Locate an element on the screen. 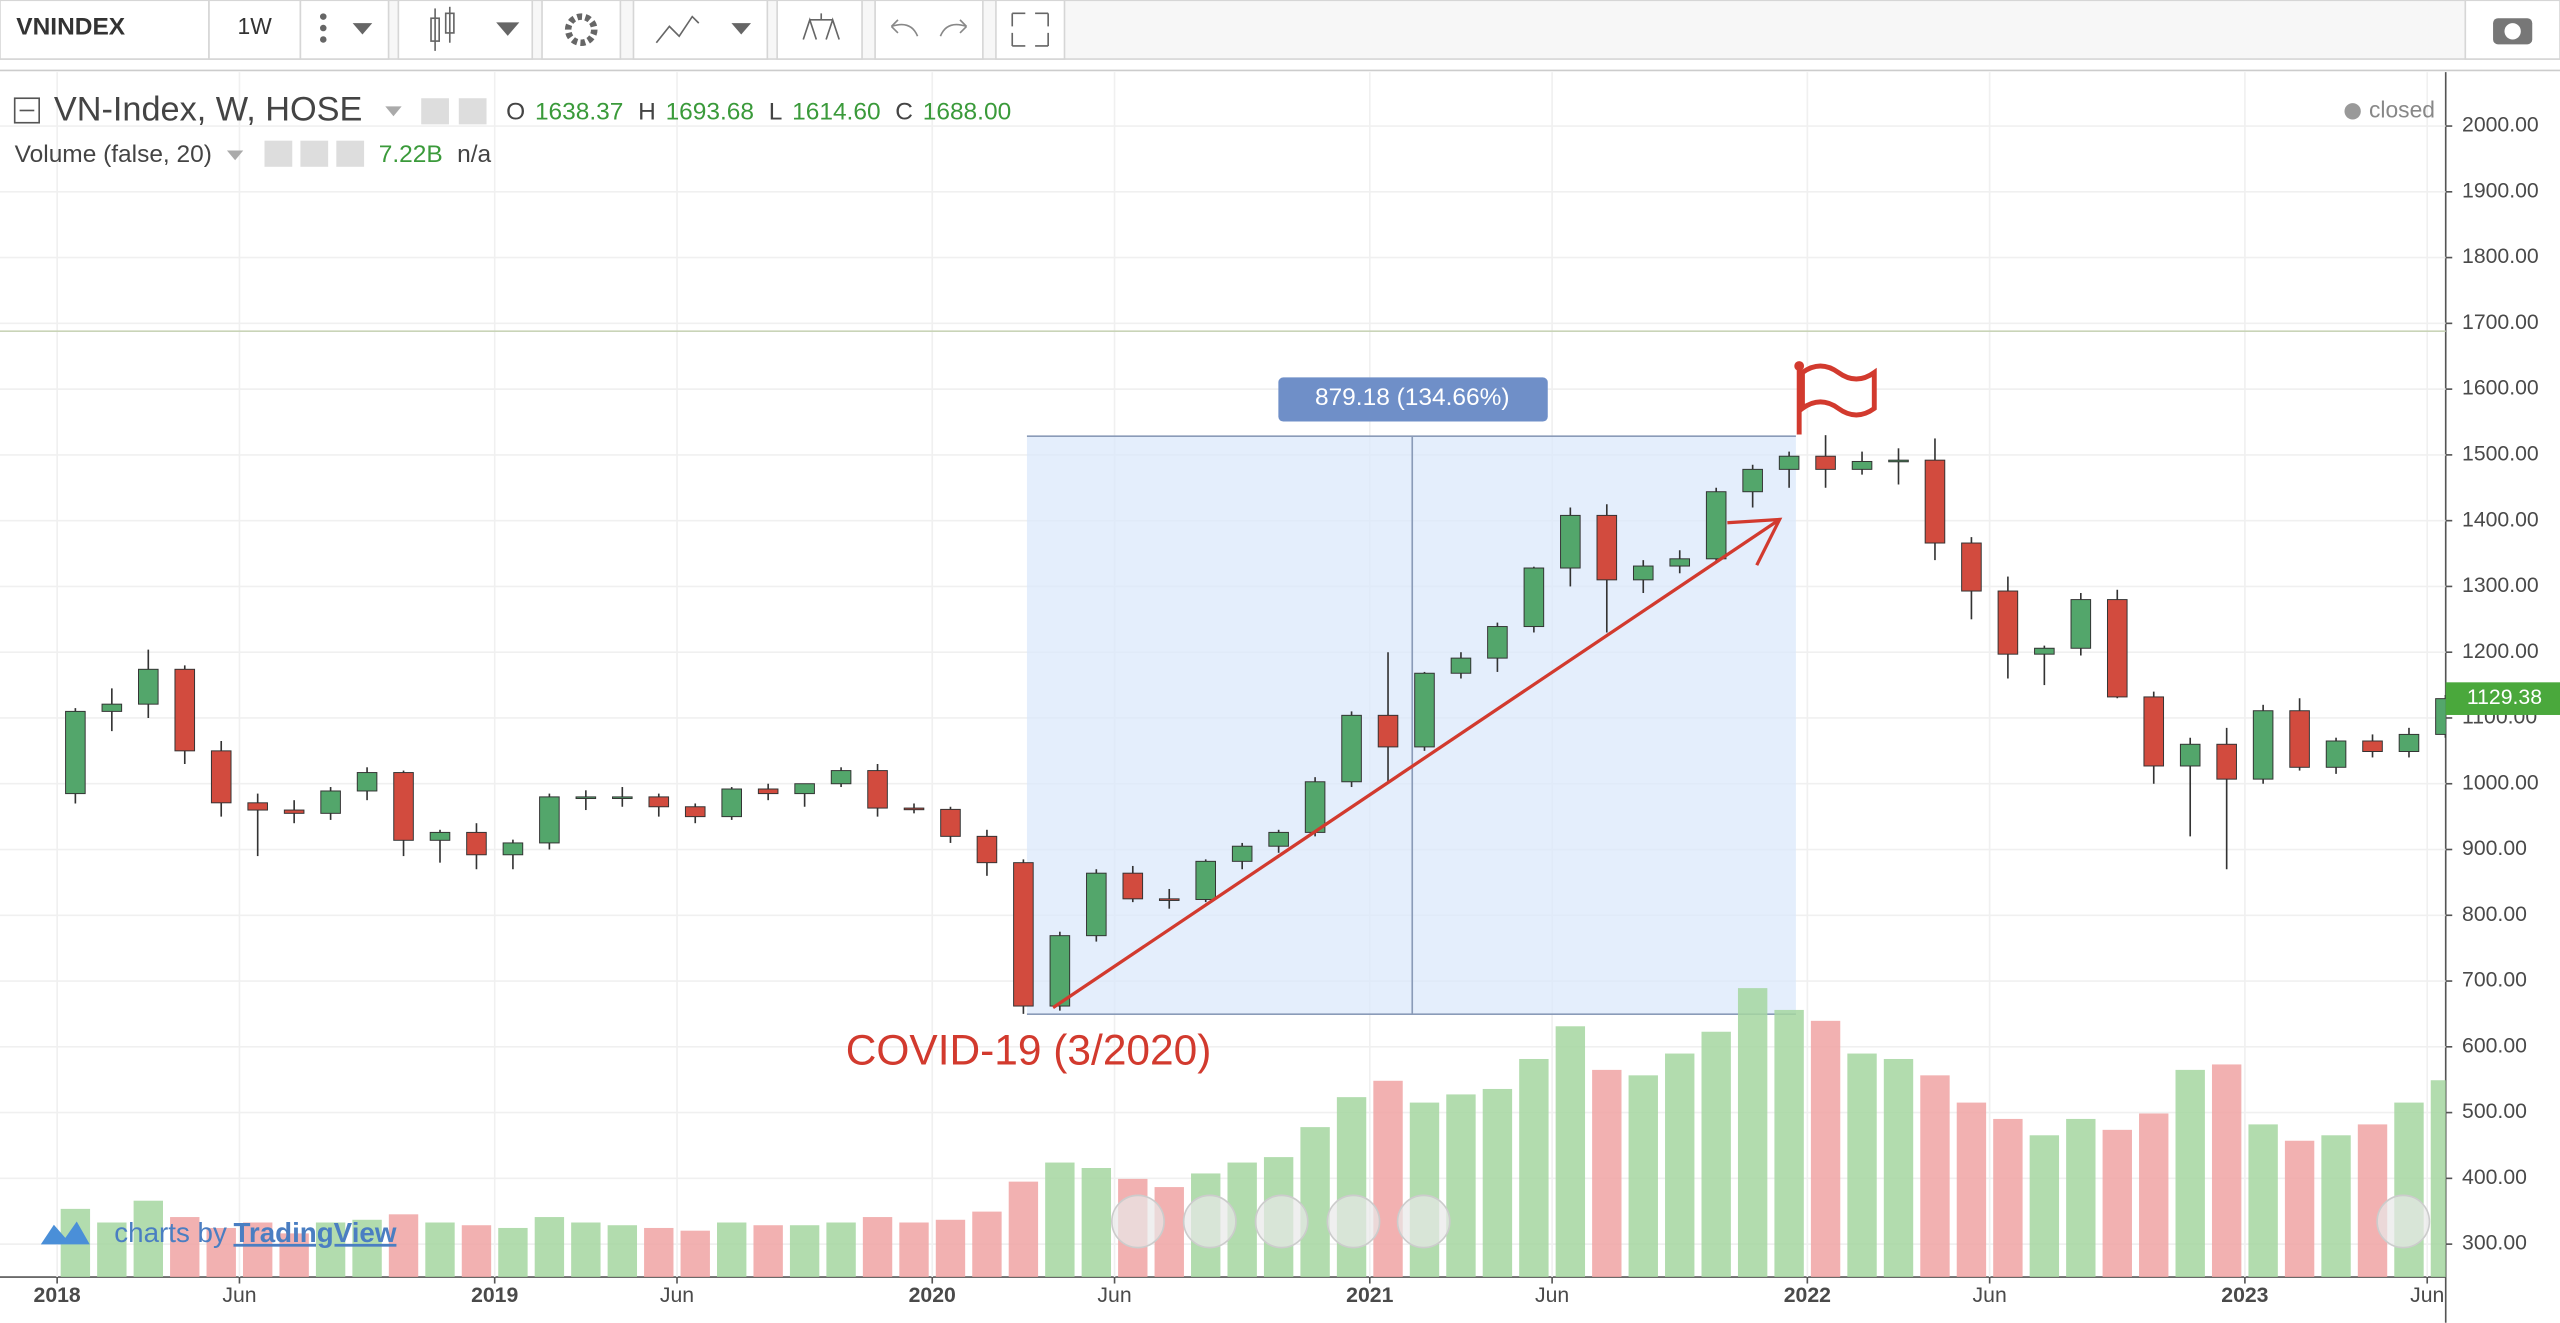  ohlc-values: O 1638.37 H 1693.68 L 1614.60 C 1688.00 is located at coordinates (758, 111).